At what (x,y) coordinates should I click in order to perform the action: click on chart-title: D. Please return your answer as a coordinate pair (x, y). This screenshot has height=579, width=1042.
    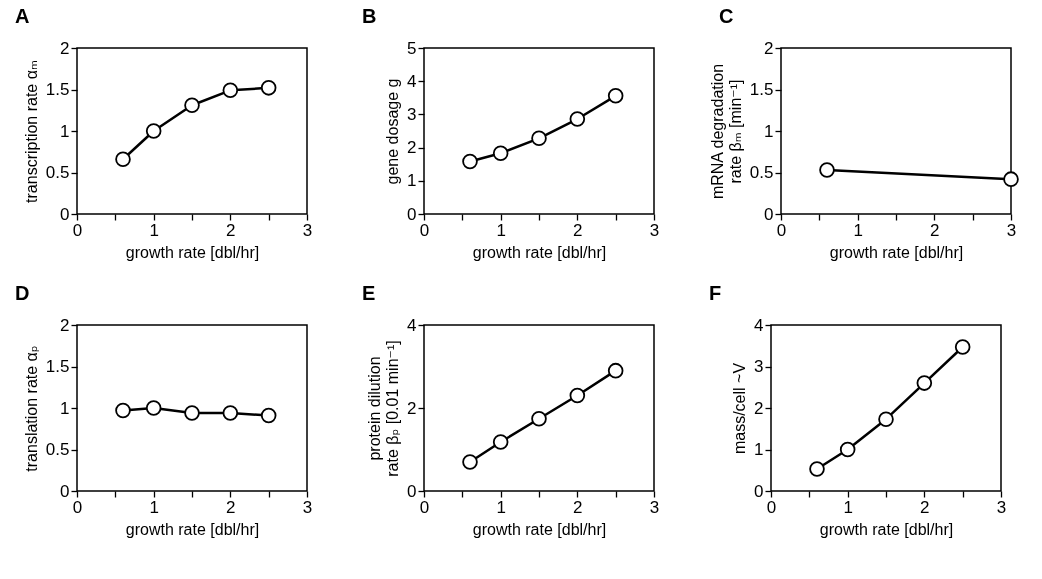
    Looking at the image, I should click on (22, 293).